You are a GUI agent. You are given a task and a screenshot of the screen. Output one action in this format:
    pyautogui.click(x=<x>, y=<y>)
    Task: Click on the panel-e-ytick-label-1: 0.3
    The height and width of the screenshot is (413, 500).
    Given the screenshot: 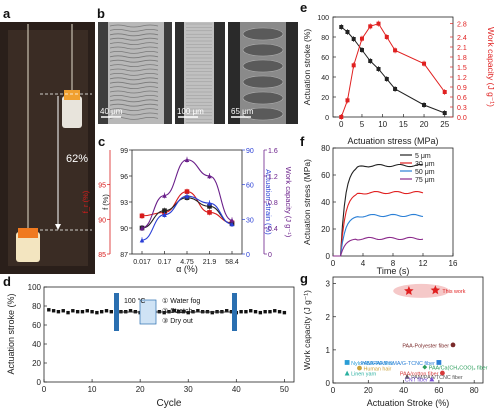 What is the action you would take?
    pyautogui.click(x=462, y=108)
    